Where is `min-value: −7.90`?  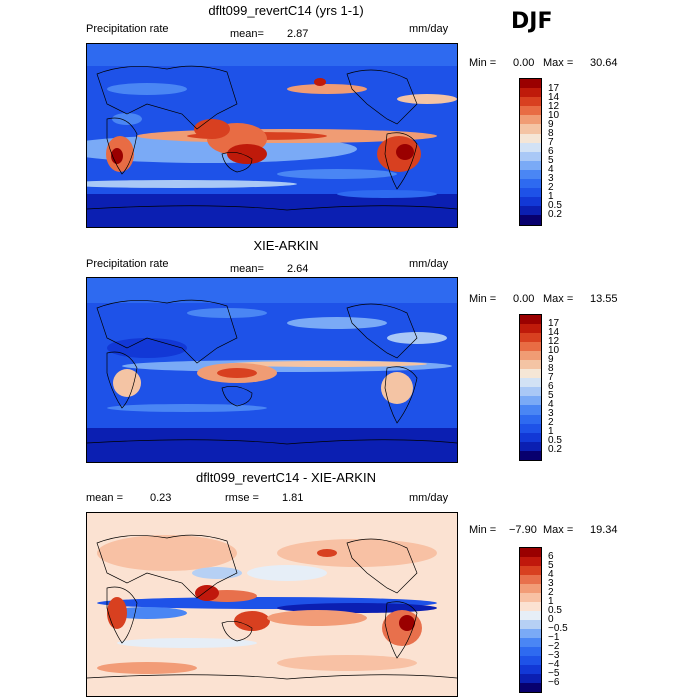 min-value: −7.90 is located at coordinates (523, 530).